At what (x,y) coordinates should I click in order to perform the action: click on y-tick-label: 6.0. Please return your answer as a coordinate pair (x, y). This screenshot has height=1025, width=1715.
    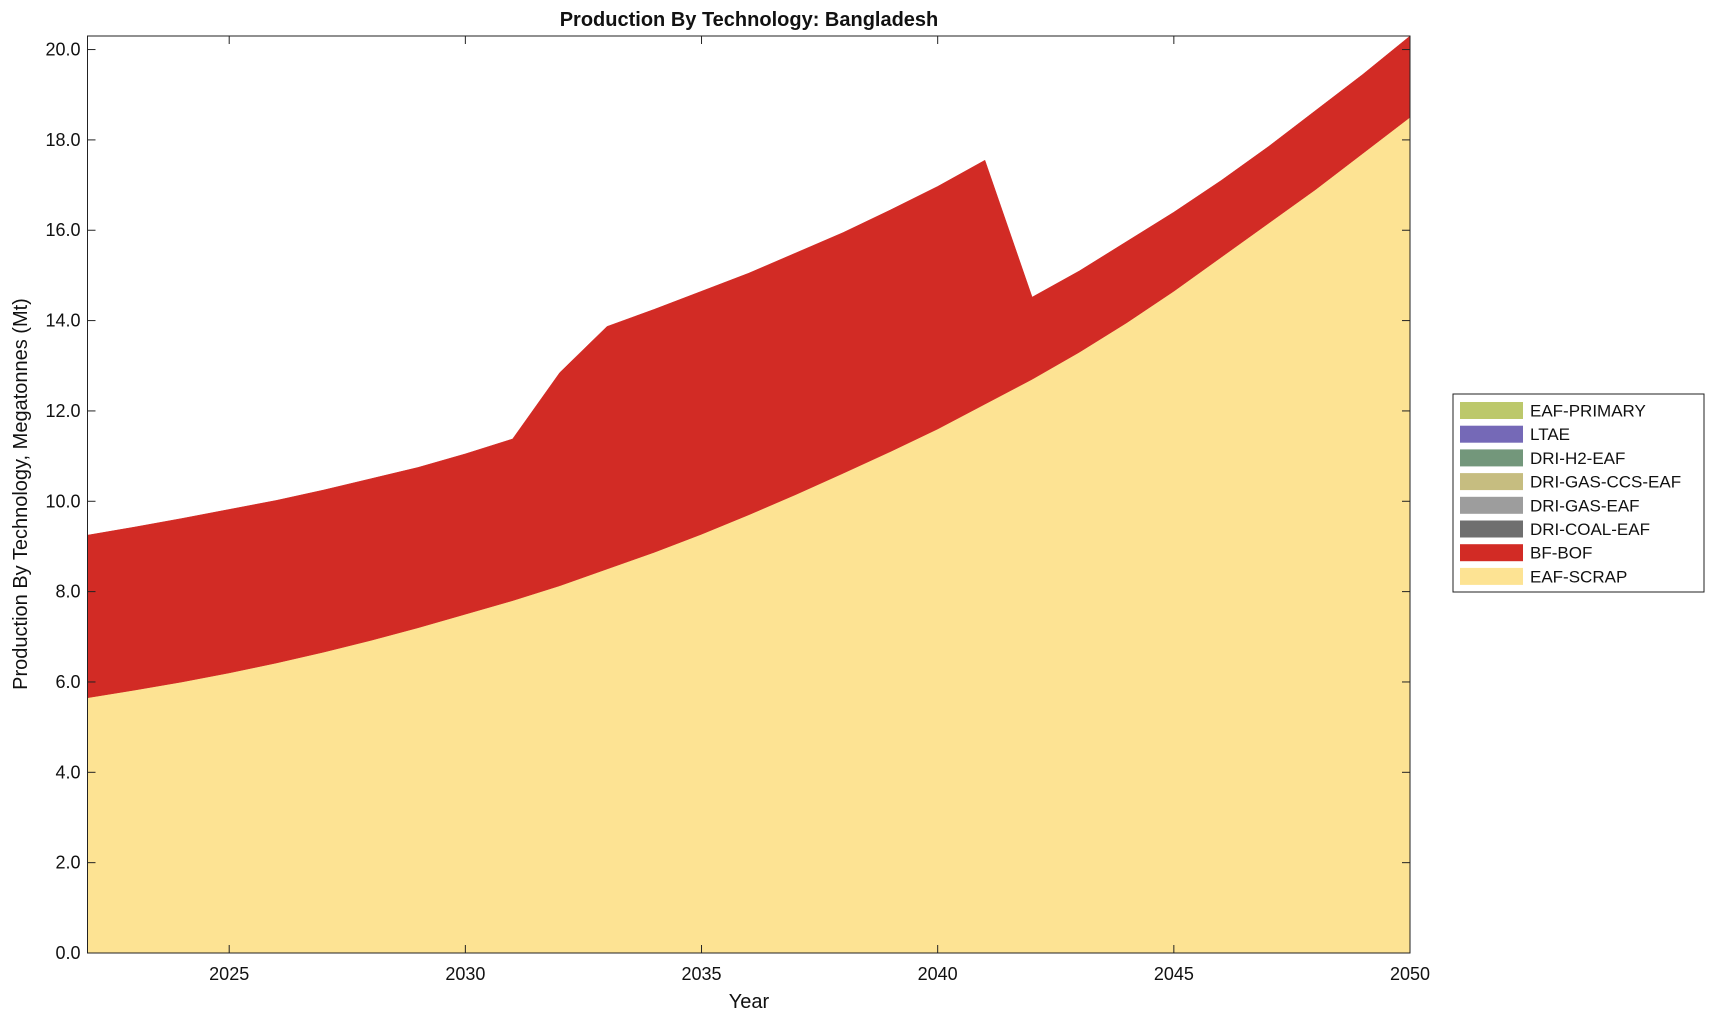
    Looking at the image, I should click on (67, 682).